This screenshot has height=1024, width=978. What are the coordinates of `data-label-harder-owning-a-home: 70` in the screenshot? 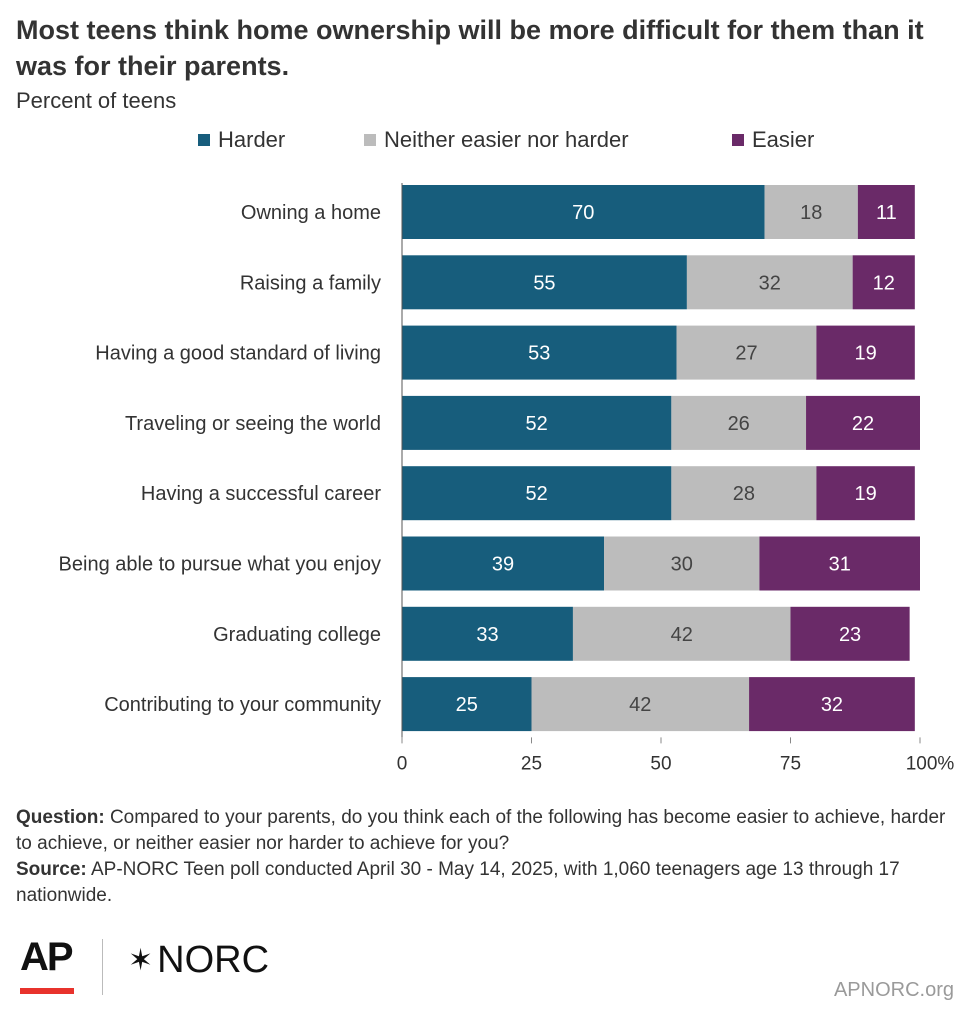 It's located at (583, 213).